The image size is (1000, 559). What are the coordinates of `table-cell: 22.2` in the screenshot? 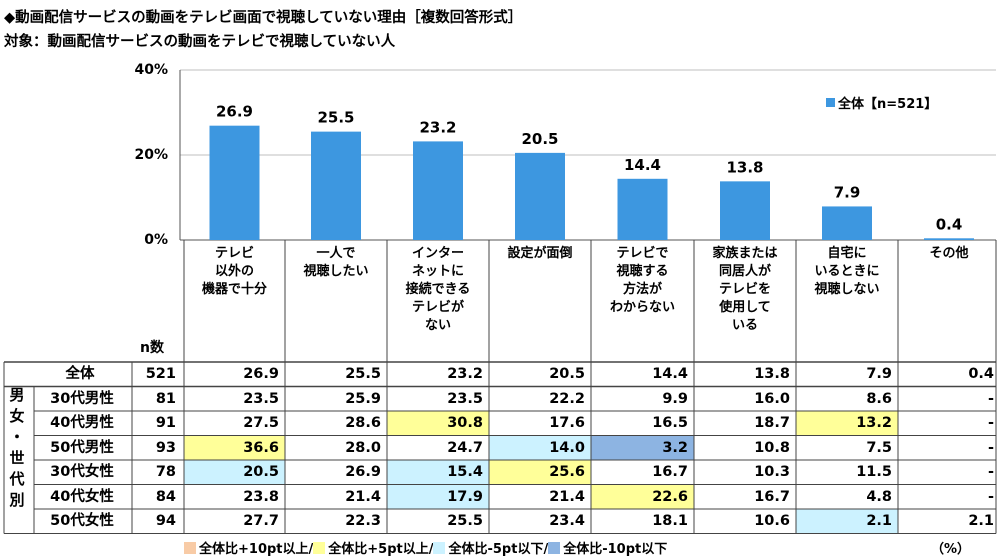 It's located at (567, 398).